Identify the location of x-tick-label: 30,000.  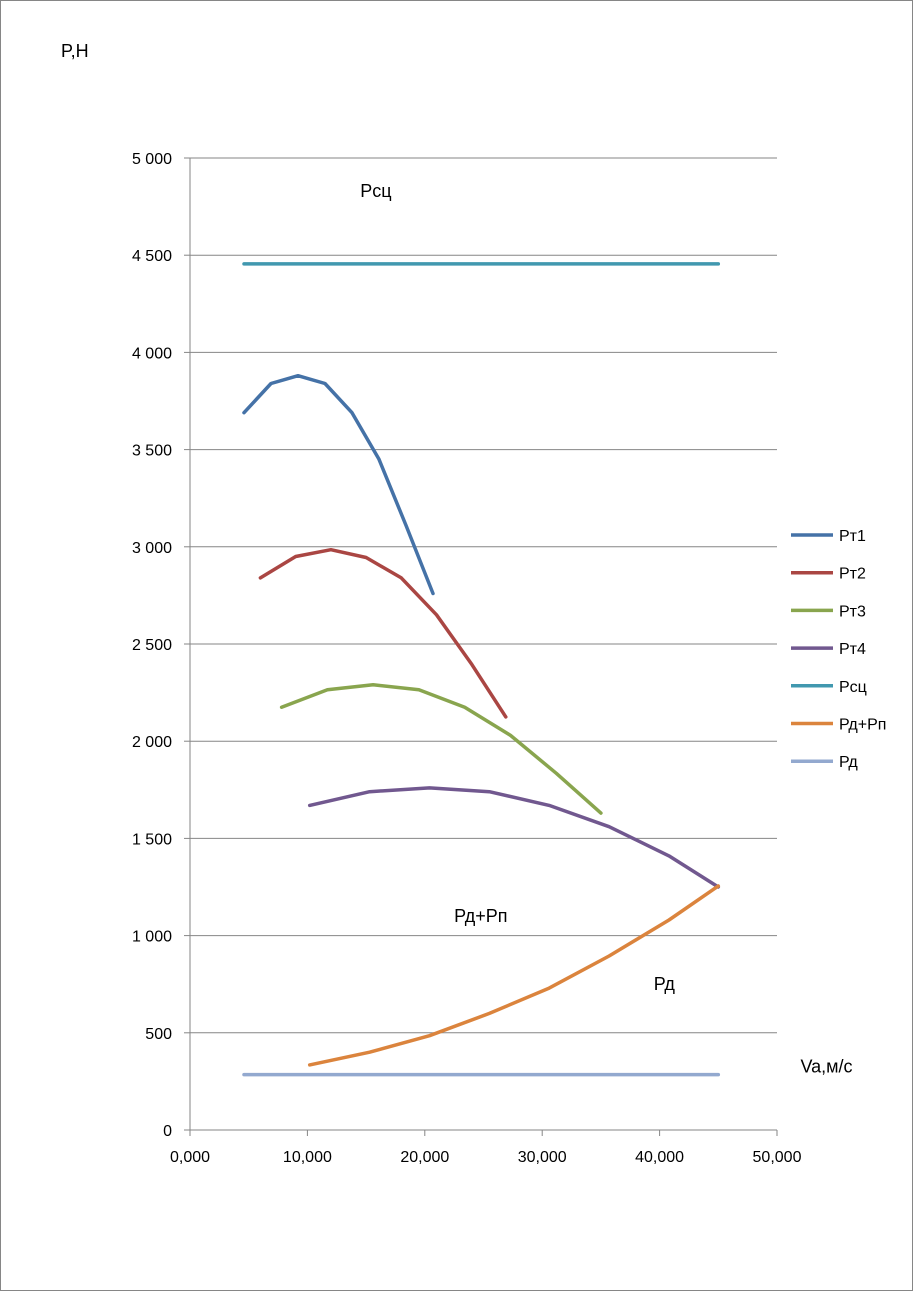
(542, 1157).